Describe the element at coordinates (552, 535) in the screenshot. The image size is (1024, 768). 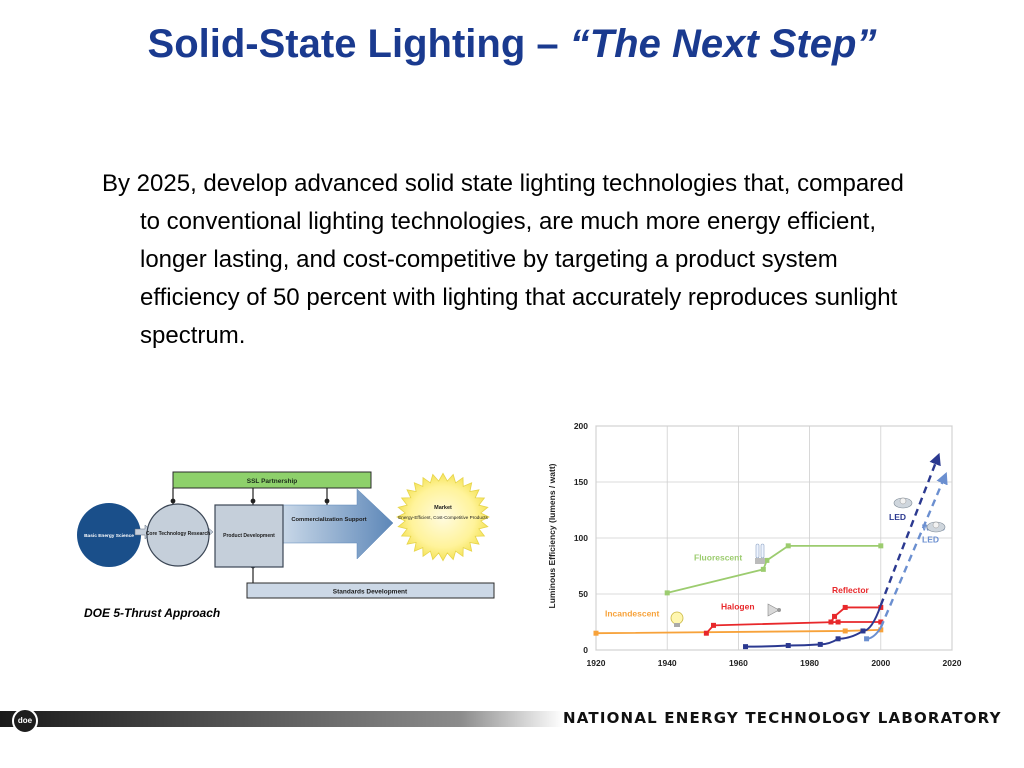
I see `chart-y-axis-label: Luminous Efficiency (lumens / watt)` at that location.